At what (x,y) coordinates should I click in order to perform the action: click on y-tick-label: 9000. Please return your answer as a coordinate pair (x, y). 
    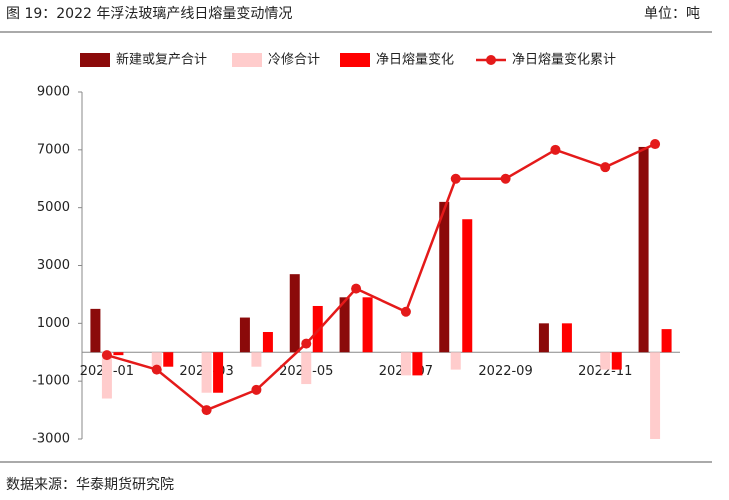
    Looking at the image, I should click on (53, 92).